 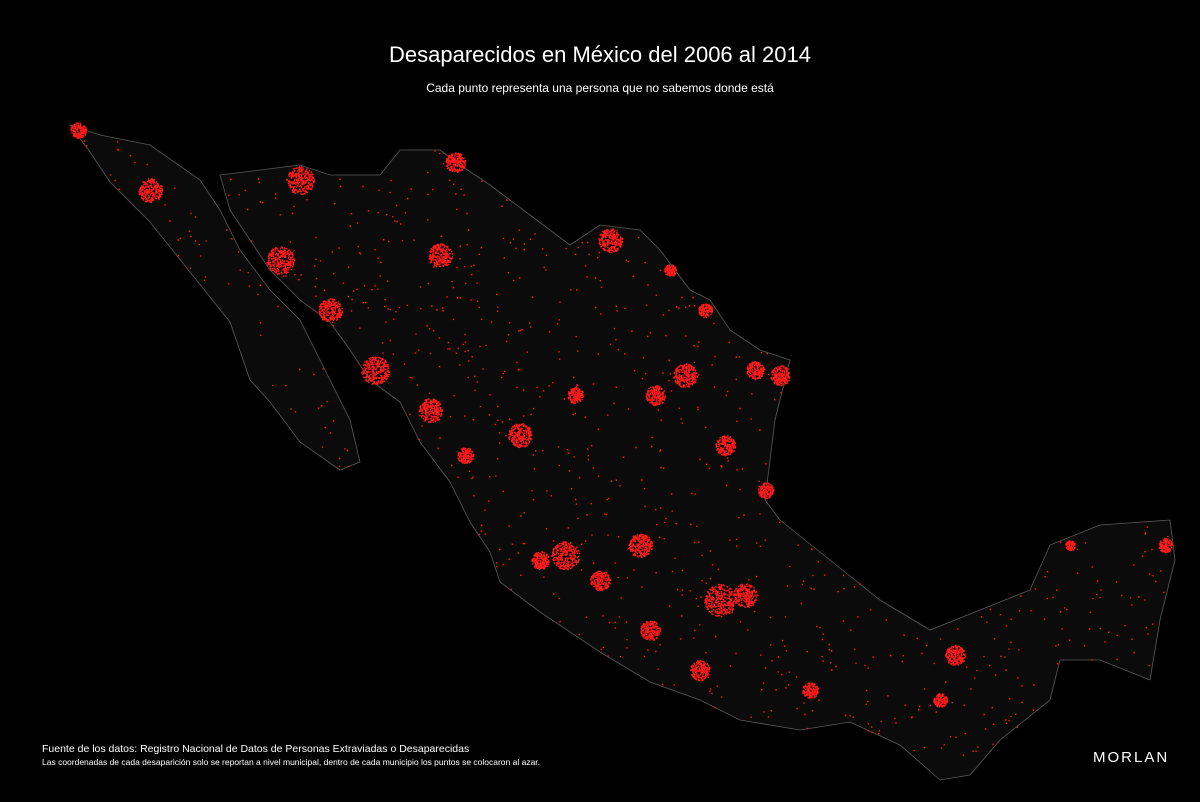 What do you see at coordinates (600, 54) in the screenshot?
I see `title: Desaparecidos en México del 2006 al 2014` at bounding box center [600, 54].